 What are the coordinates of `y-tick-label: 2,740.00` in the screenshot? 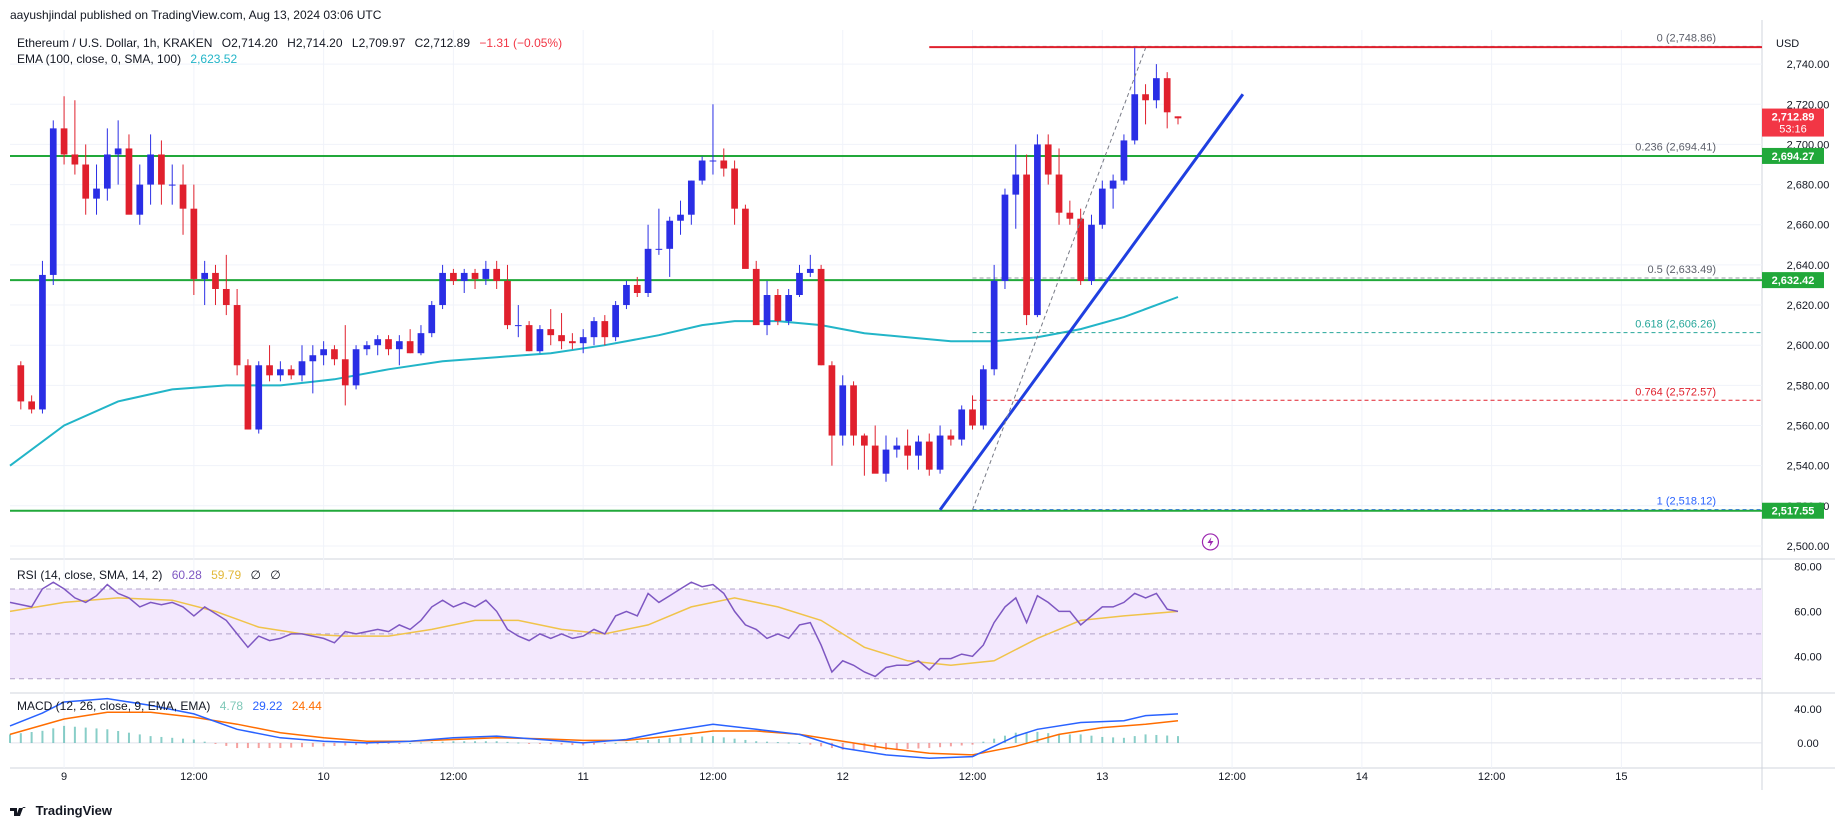 It's located at (1808, 65).